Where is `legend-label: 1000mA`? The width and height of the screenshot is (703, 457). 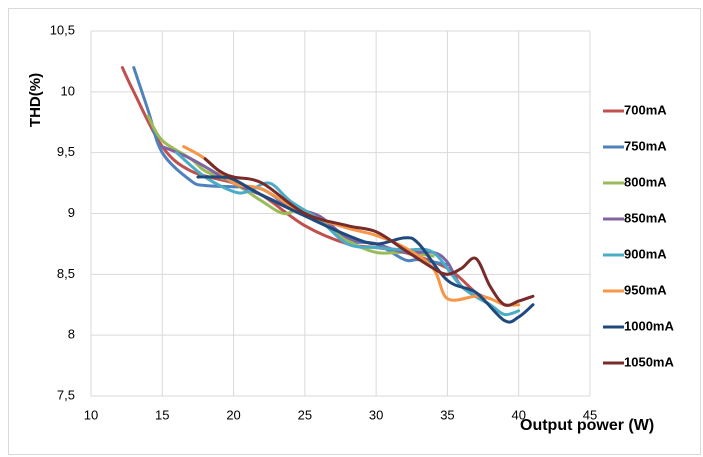 legend-label: 1000mA is located at coordinates (649, 325).